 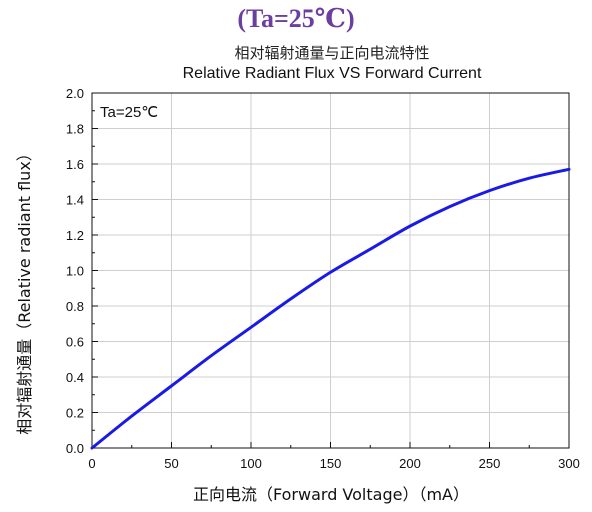 I want to click on x-tick-label: 50, so click(x=171, y=463).